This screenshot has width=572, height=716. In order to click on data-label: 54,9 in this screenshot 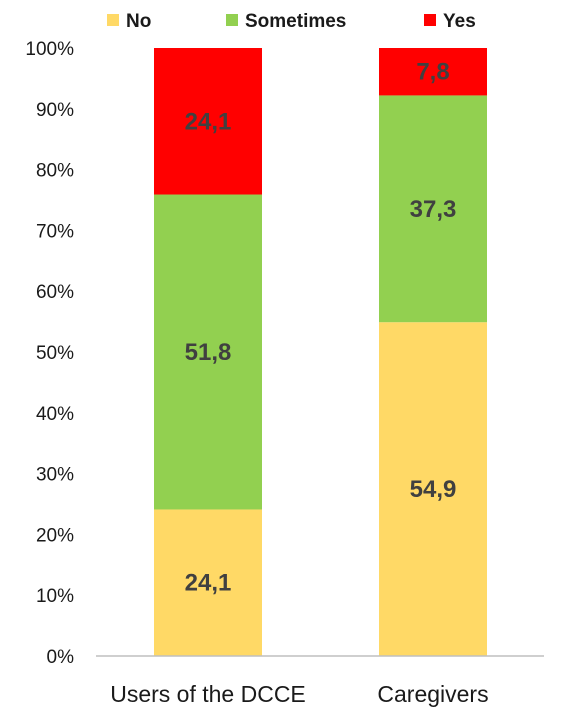, I will do `click(433, 489)`.